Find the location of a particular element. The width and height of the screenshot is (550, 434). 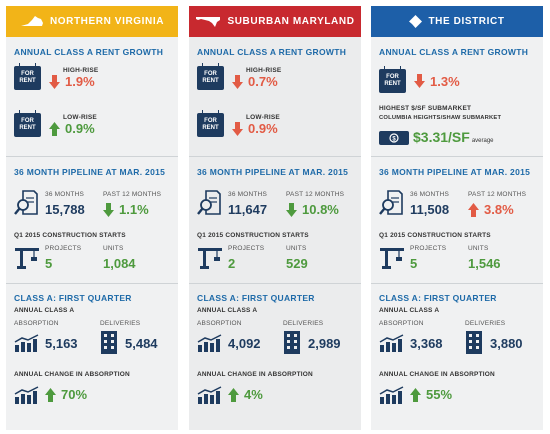

high-rise-value: 0.7% is located at coordinates (263, 81).